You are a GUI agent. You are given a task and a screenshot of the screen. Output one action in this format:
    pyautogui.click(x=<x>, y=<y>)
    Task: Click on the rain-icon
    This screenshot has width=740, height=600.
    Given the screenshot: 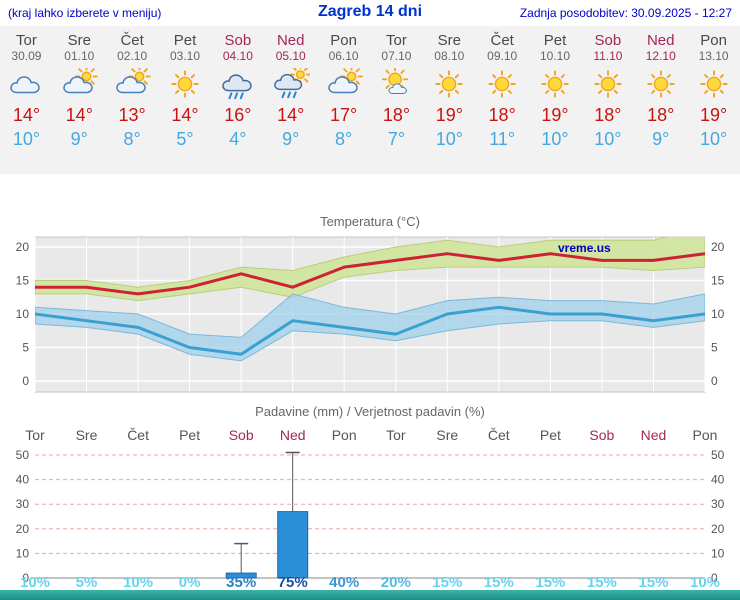 What is the action you would take?
    pyautogui.click(x=237, y=86)
    